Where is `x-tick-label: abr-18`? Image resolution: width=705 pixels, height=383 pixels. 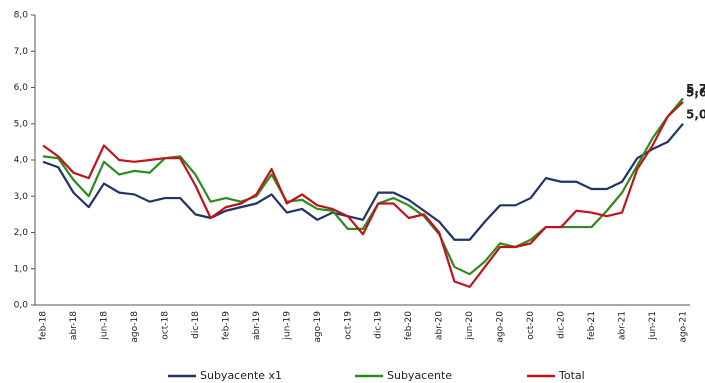 x-tick-label: abr-18 is located at coordinates (74, 325).